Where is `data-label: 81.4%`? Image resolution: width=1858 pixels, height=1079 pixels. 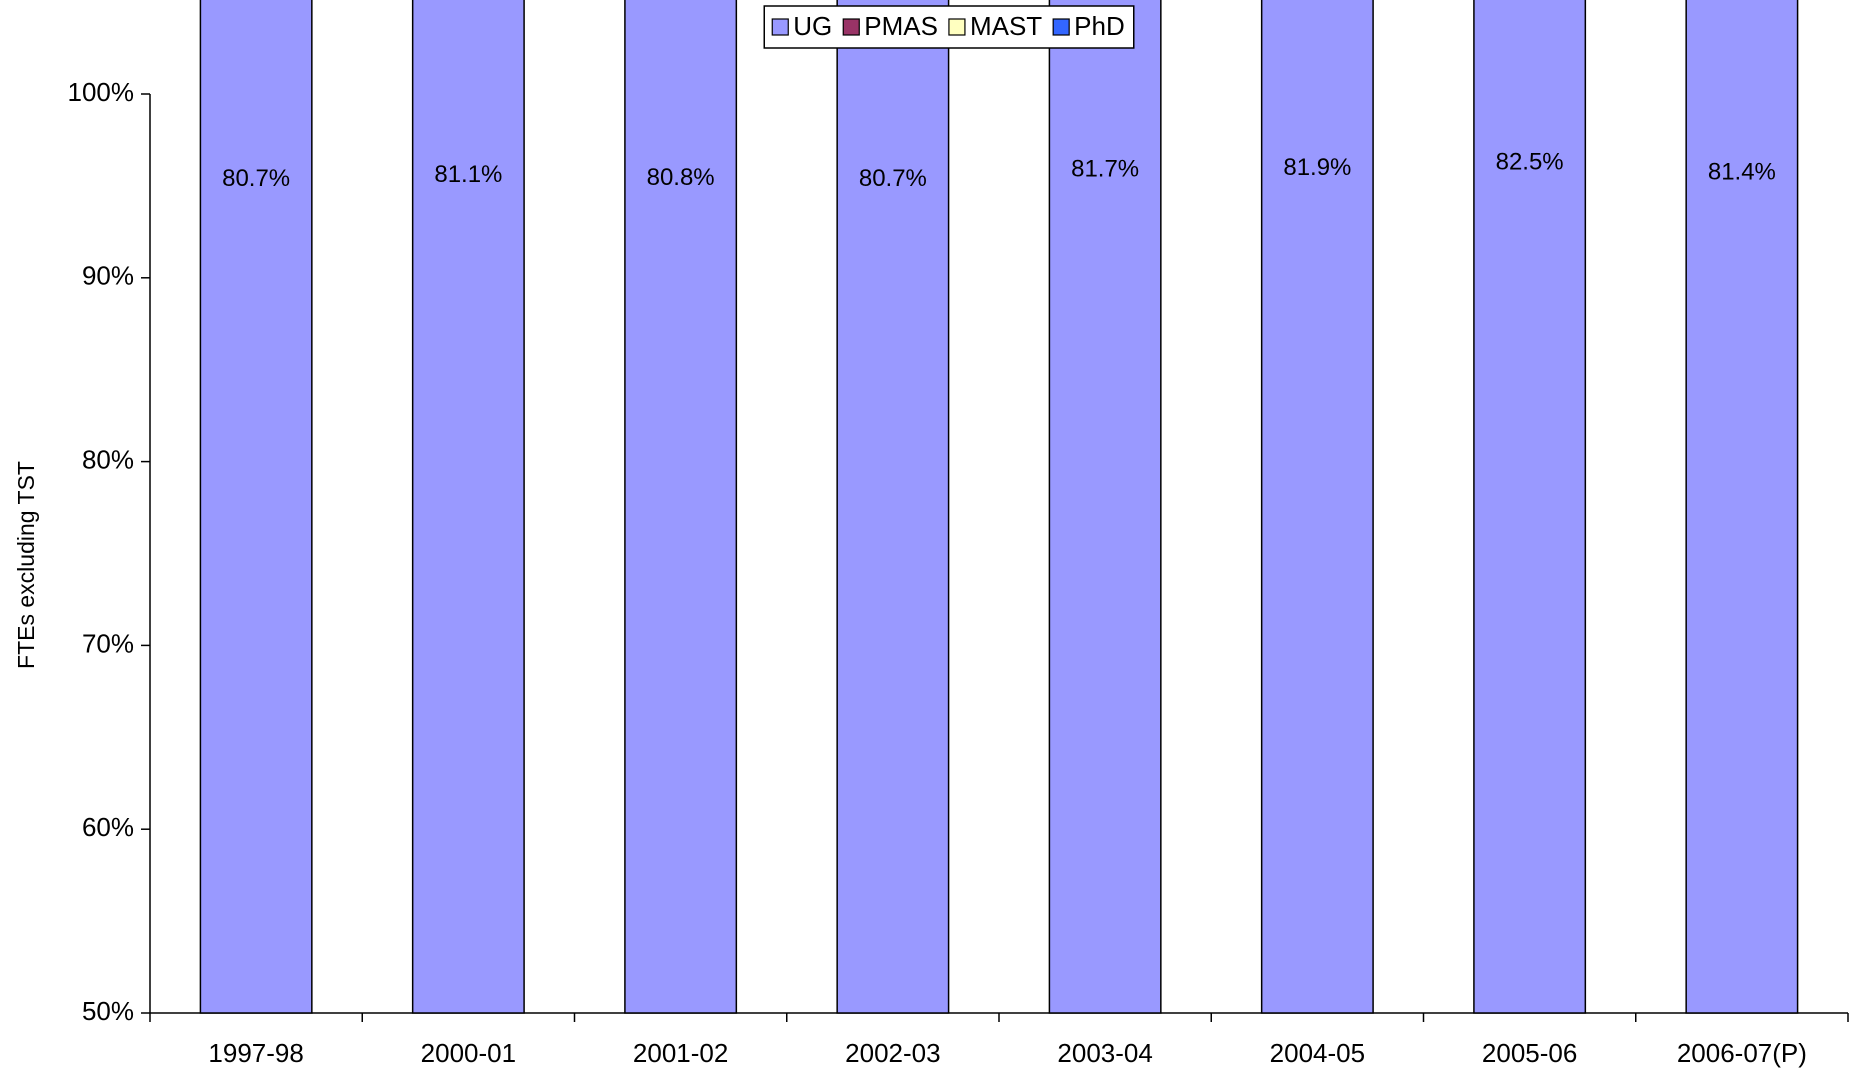 data-label: 81.4% is located at coordinates (1742, 171).